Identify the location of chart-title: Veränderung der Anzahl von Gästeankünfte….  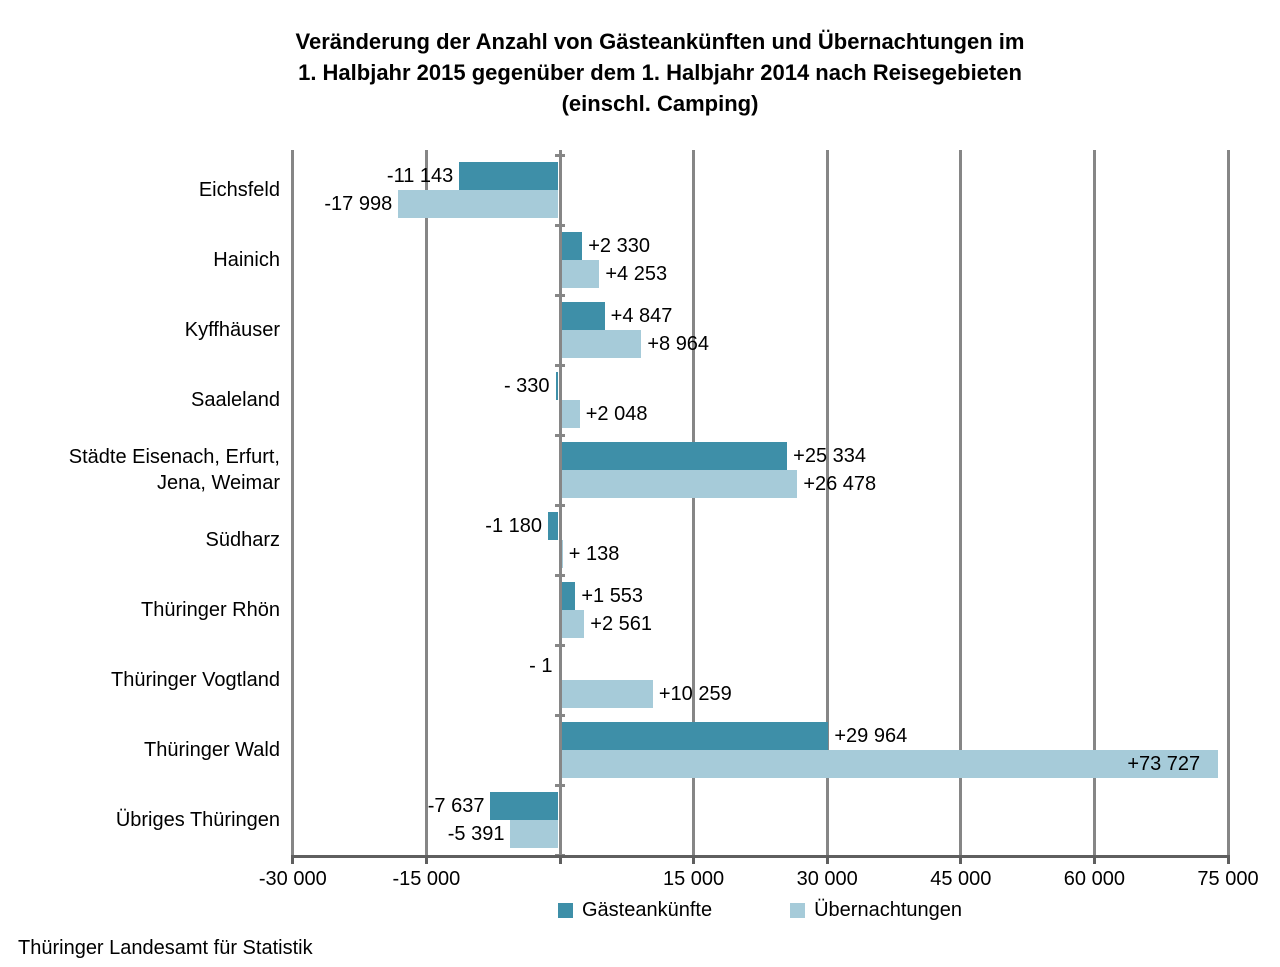
(655, 72).